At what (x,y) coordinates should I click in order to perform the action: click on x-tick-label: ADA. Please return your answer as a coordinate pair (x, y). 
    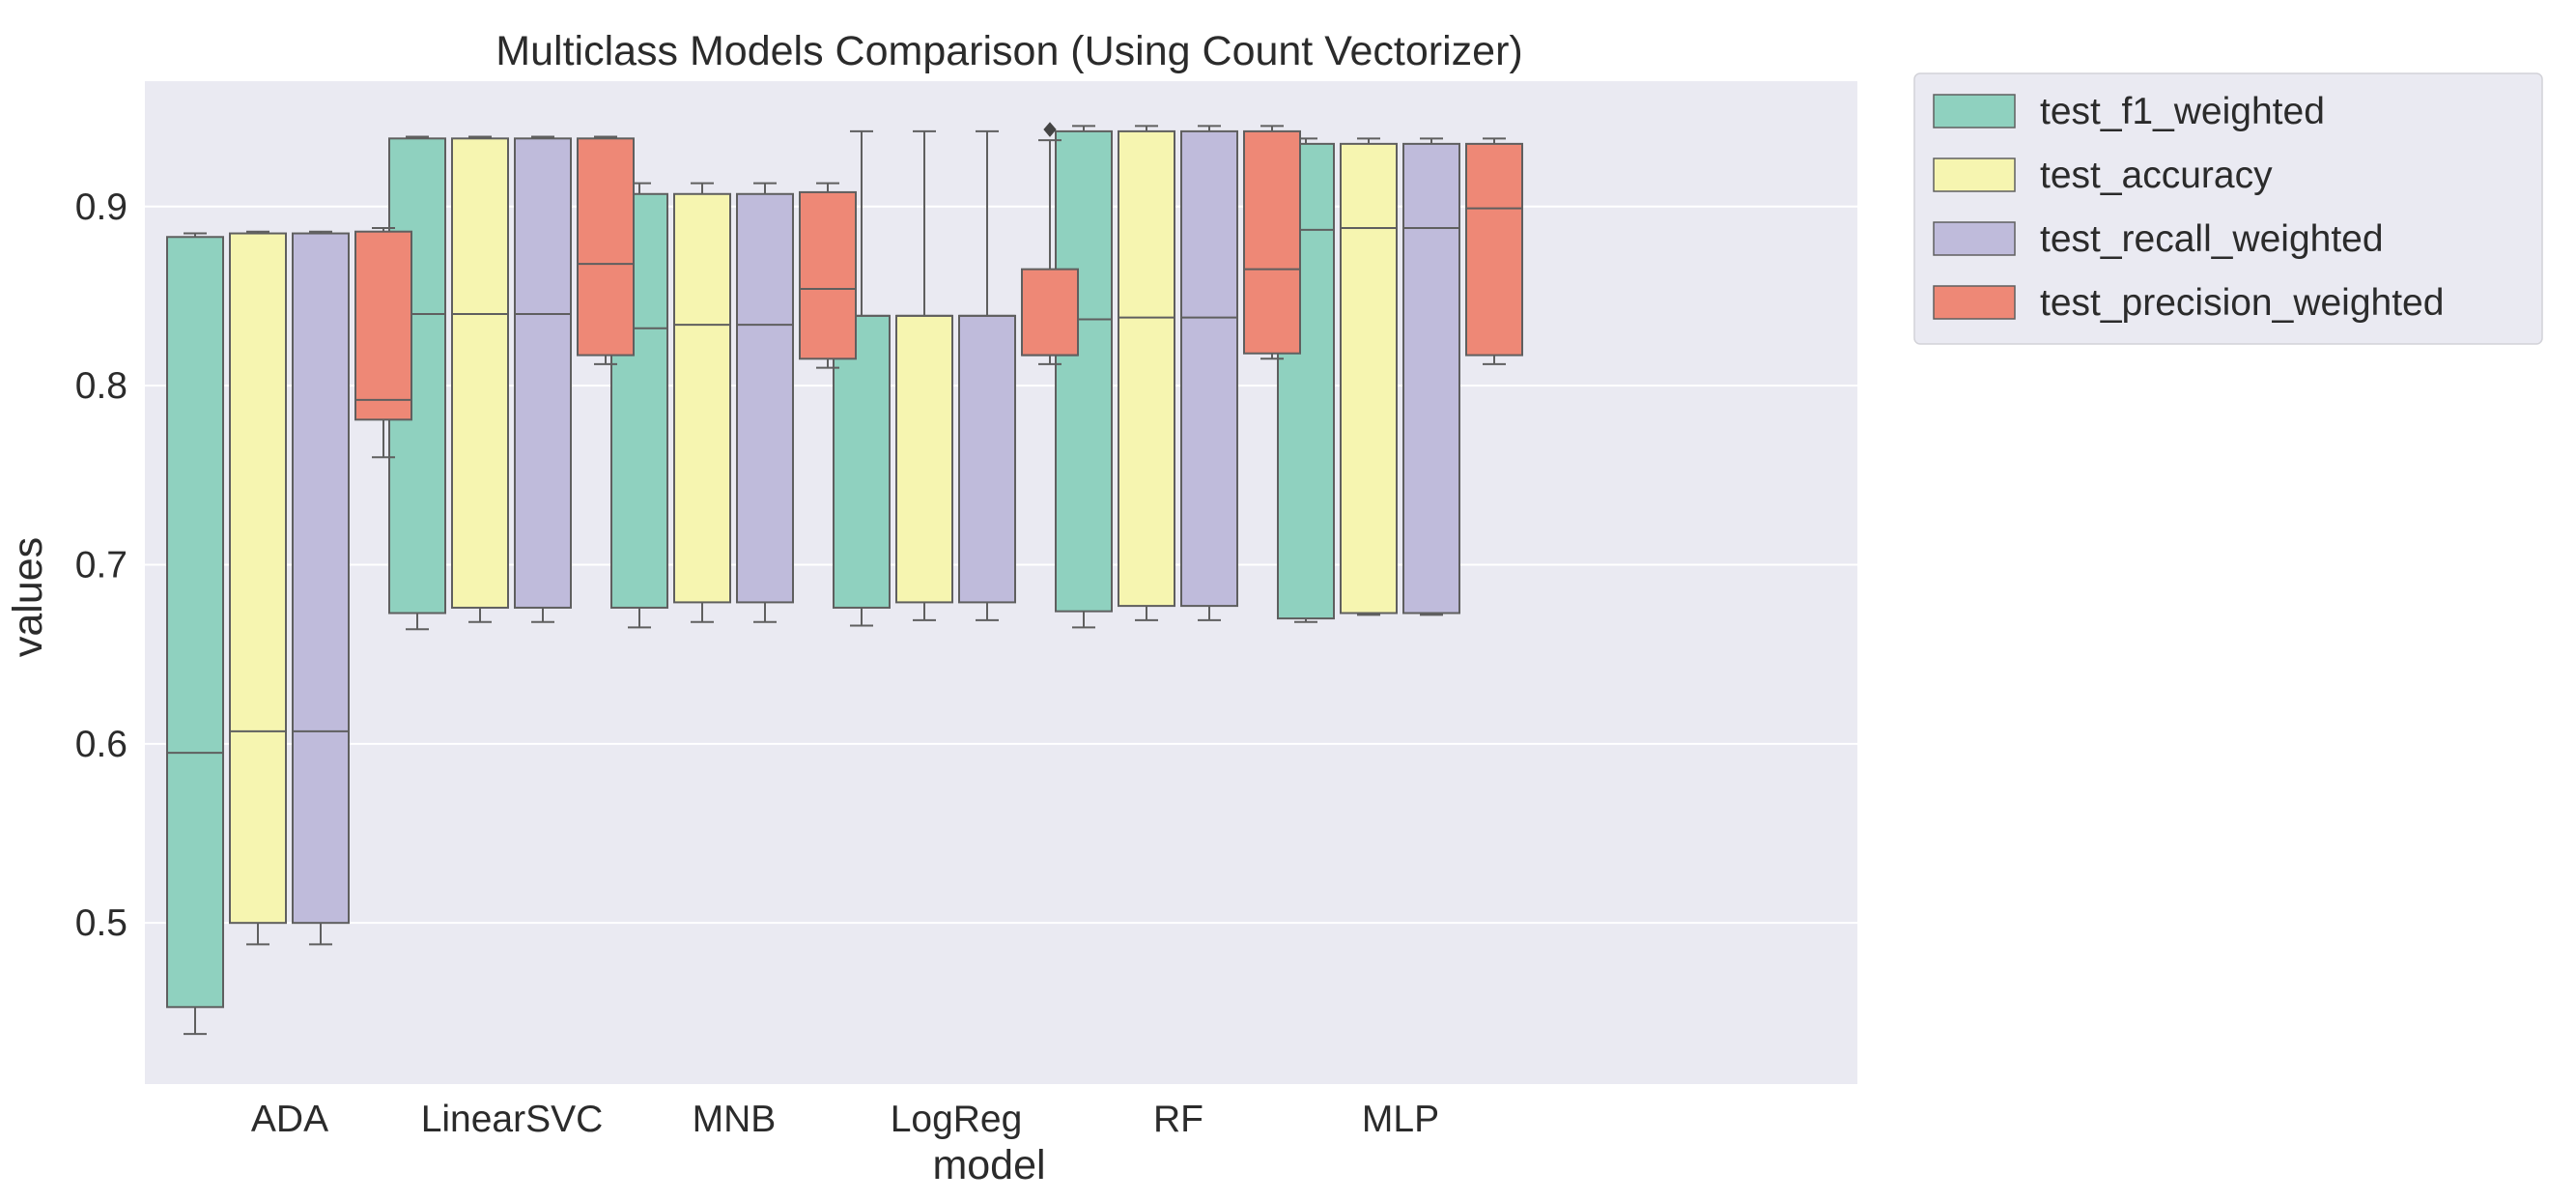
    Looking at the image, I should click on (289, 1119).